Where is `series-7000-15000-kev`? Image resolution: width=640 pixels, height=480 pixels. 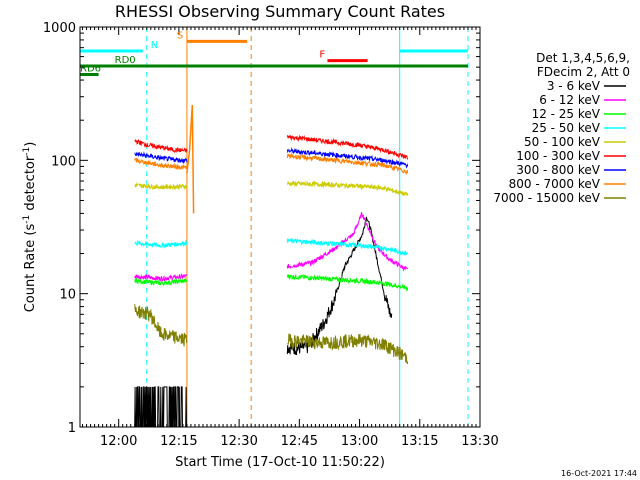
series-7000-15000-kev is located at coordinates (271, 334).